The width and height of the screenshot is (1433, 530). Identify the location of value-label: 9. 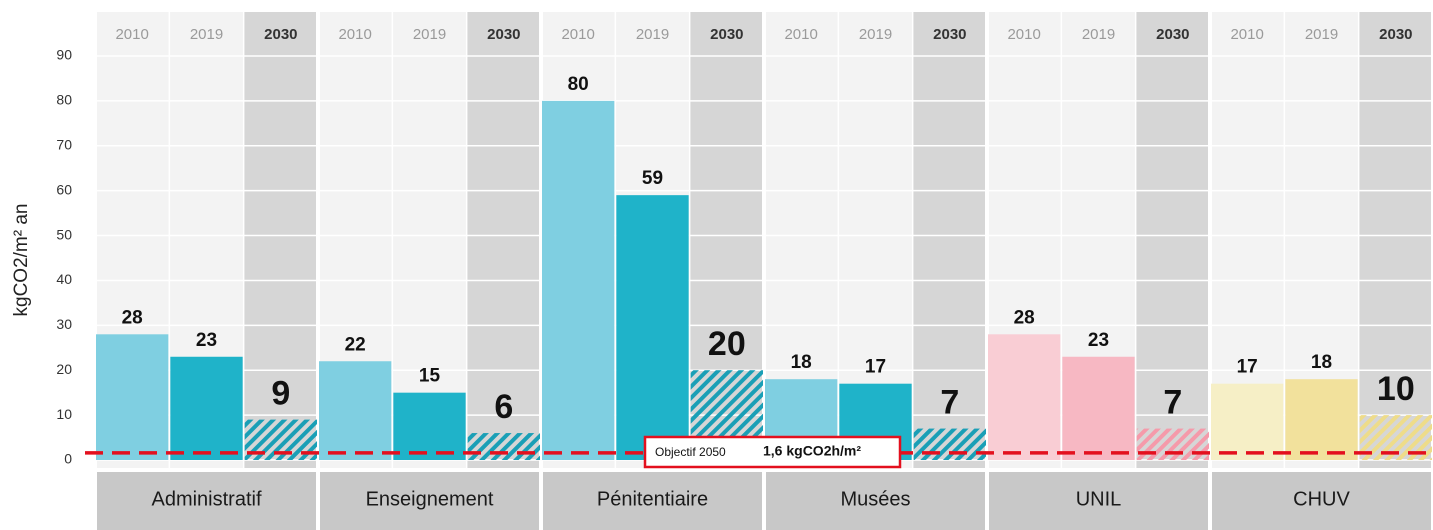
(280, 394).